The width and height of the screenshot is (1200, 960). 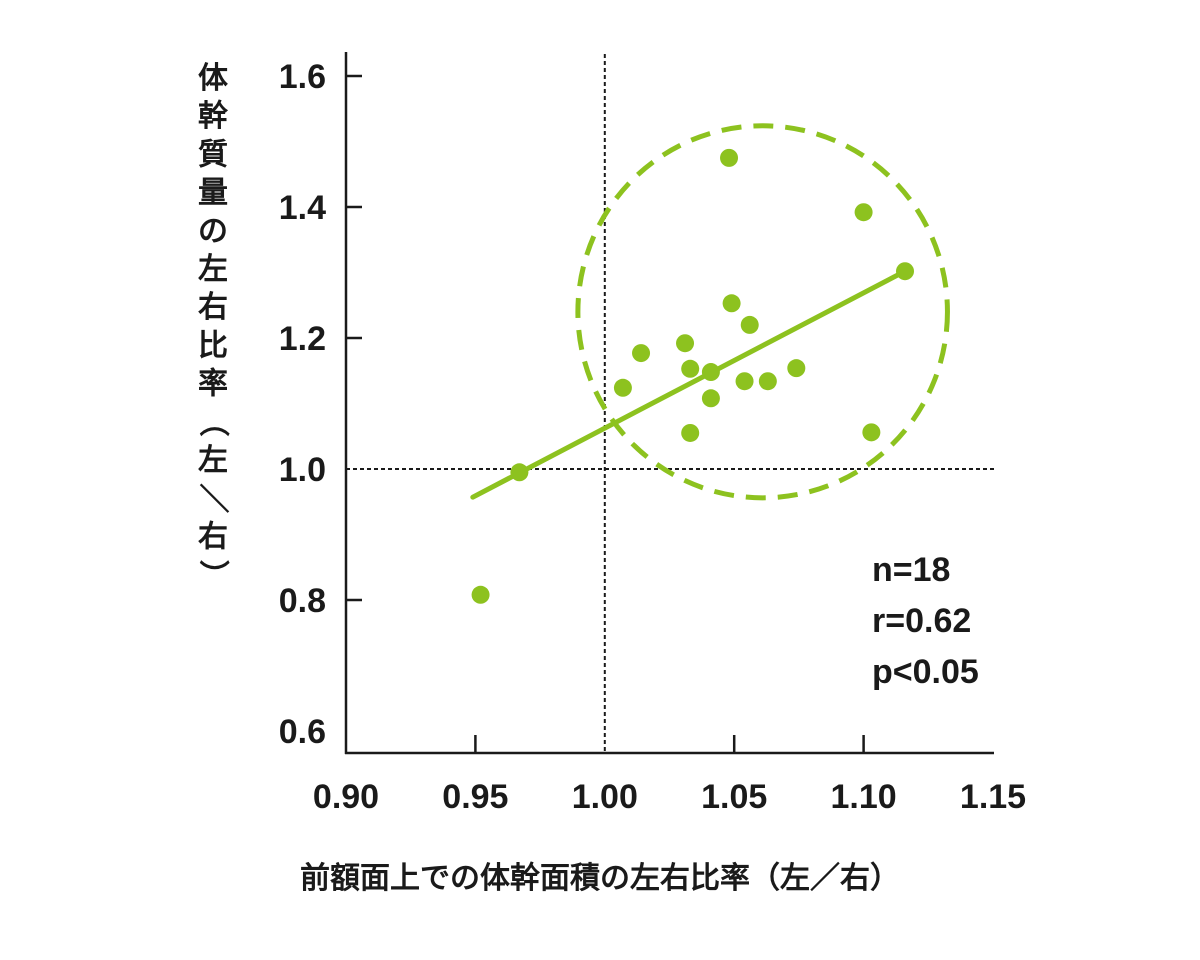 I want to click on y-axis-title-char: 質, so click(x=213, y=154).